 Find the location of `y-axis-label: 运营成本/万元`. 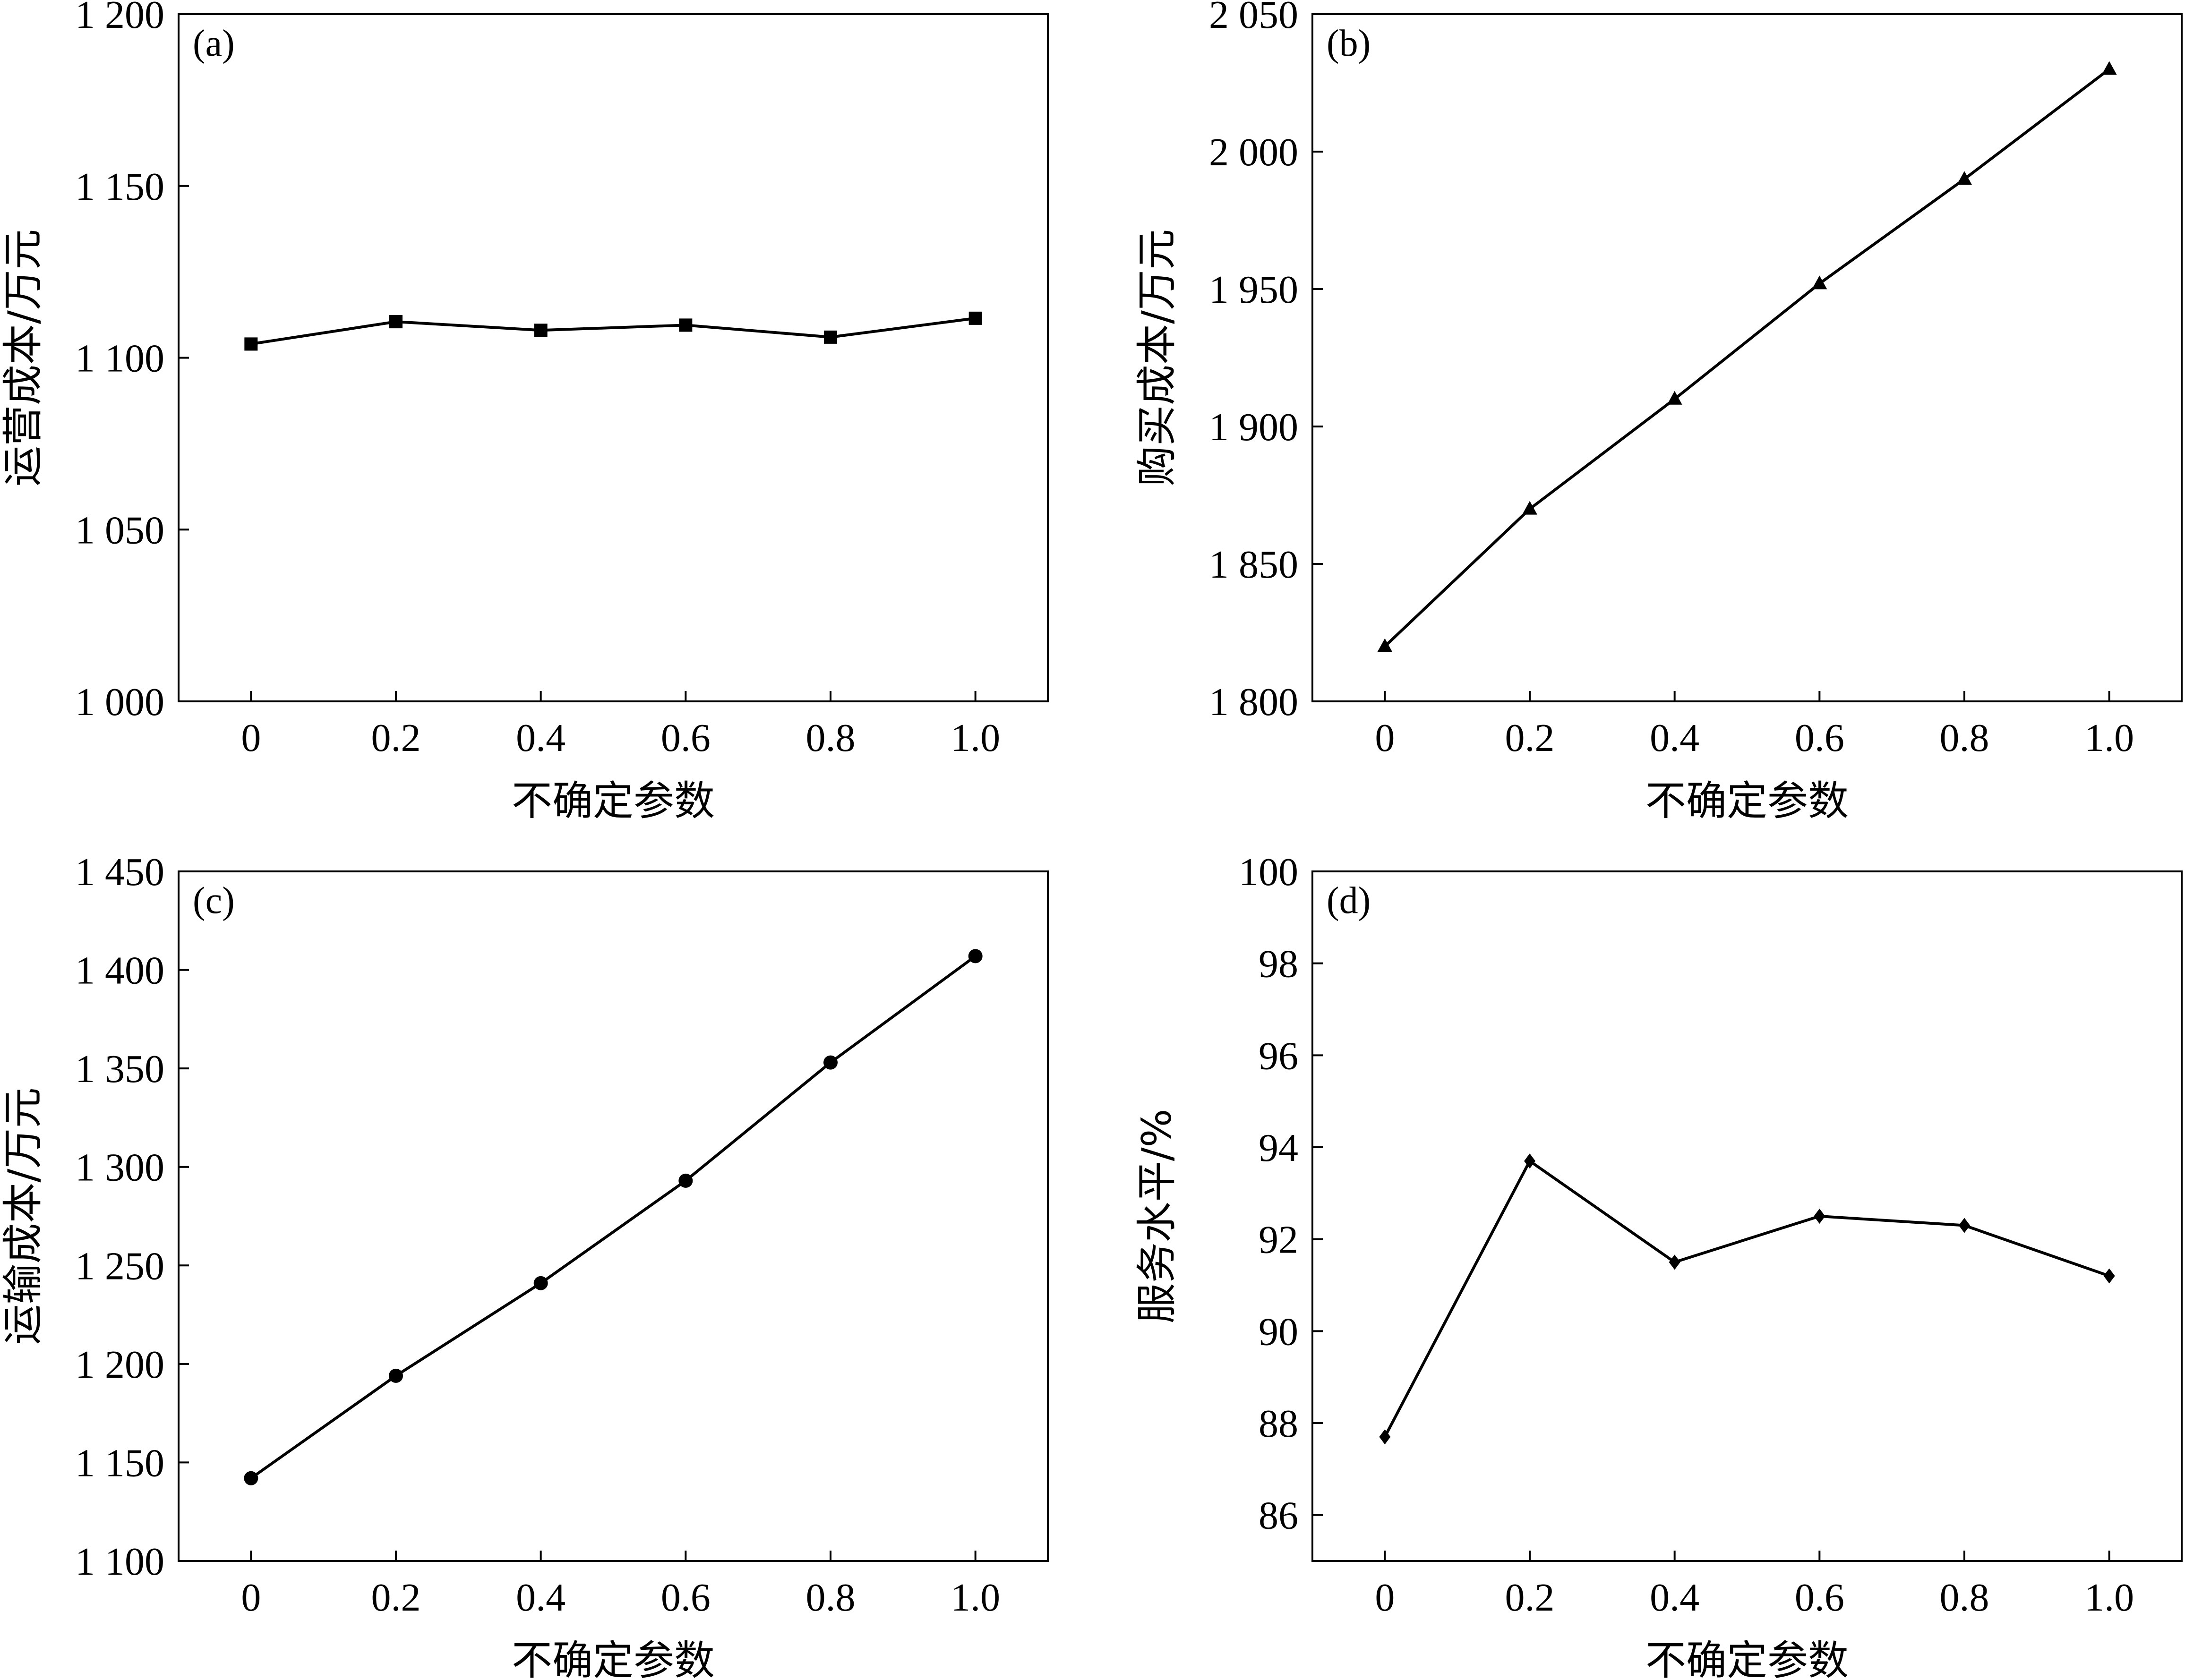

y-axis-label: 运营成本/万元 is located at coordinates (23, 357).